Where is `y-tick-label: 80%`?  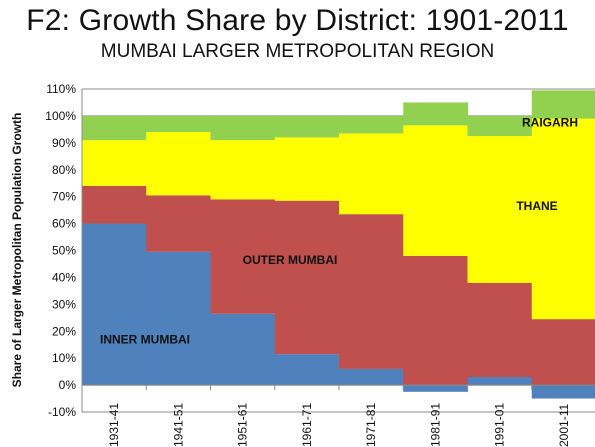
y-tick-label: 80% is located at coordinates (64, 170).